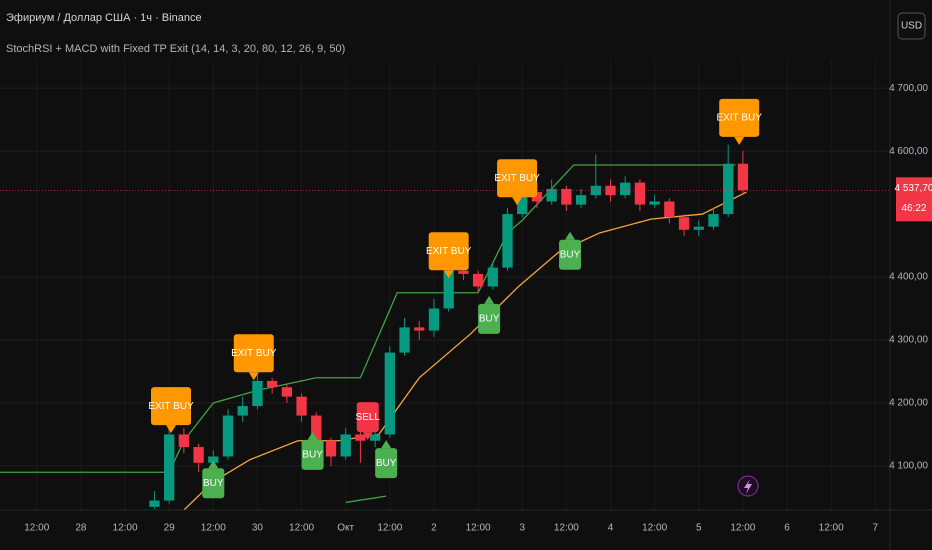  Describe the element at coordinates (345, 528) in the screenshot. I see `x-tick-label: Окт` at that location.